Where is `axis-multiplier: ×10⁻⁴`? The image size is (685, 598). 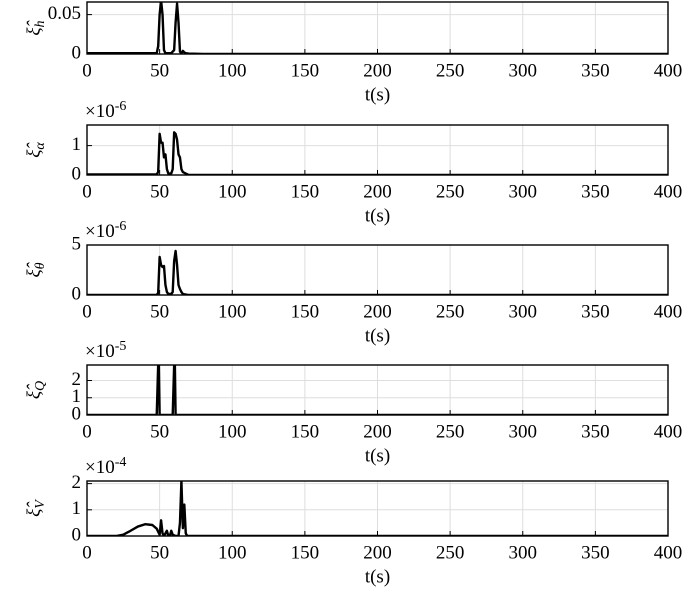
axis-multiplier: ×10⁻⁴ is located at coordinates (105, 466).